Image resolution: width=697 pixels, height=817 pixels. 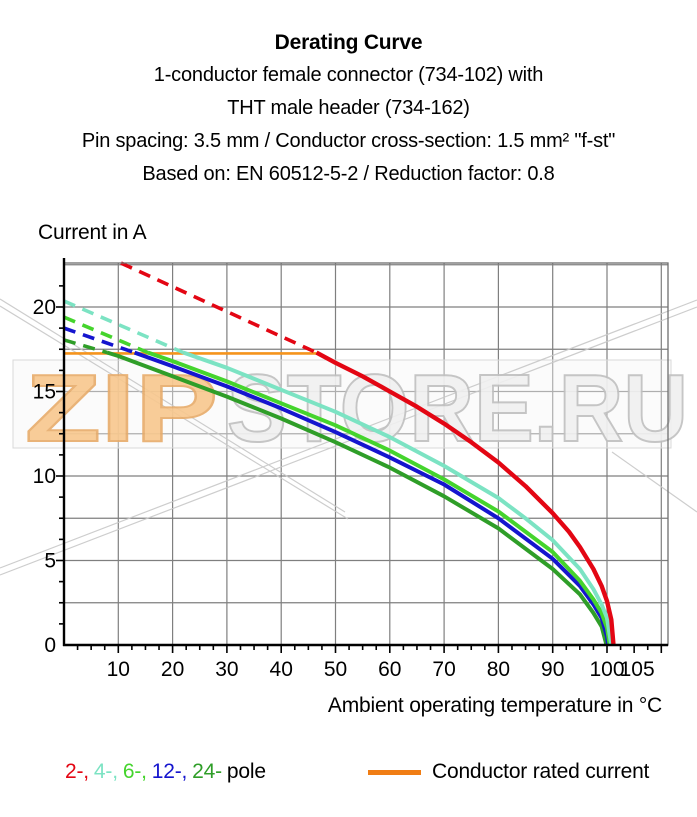 I want to click on page-title: Derating Curve, so click(x=348, y=42).